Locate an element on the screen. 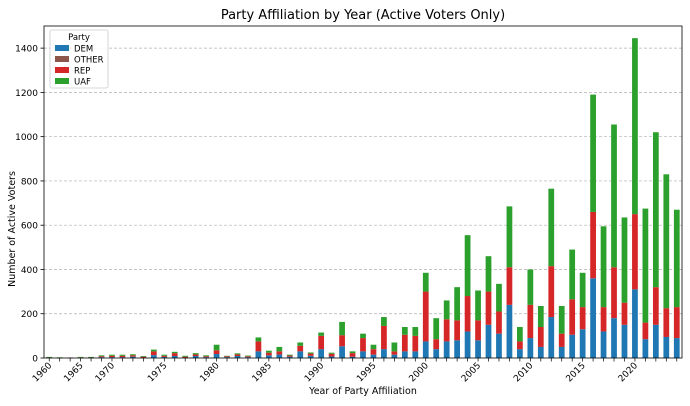  bar-uaf-2008 is located at coordinates (509, 237).